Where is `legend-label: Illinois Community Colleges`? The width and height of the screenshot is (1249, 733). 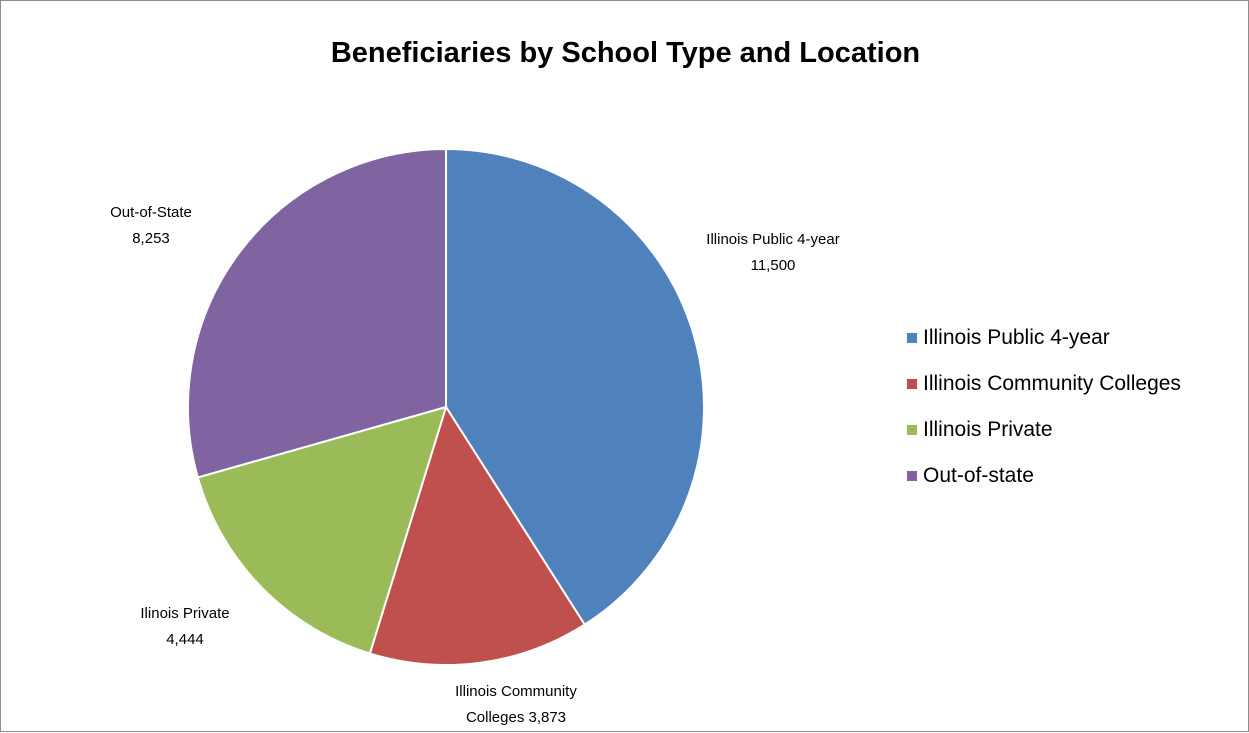
legend-label: Illinois Community Colleges is located at coordinates (1052, 383).